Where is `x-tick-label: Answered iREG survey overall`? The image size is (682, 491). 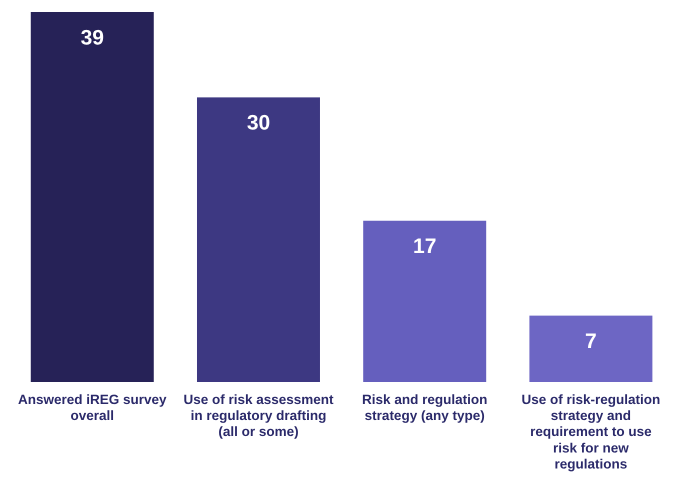 x-tick-label: Answered iREG survey overall is located at coordinates (93, 408).